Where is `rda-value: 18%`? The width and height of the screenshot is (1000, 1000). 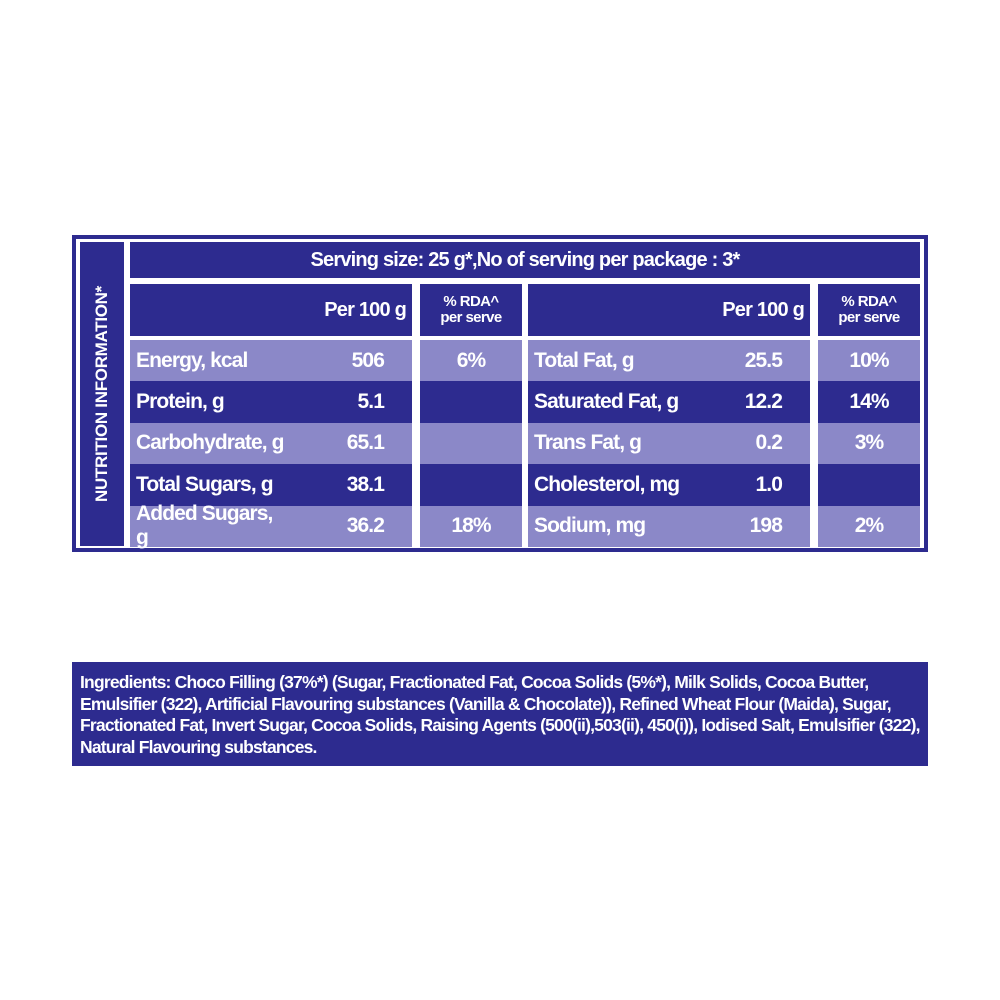 rda-value: 18% is located at coordinates (471, 526).